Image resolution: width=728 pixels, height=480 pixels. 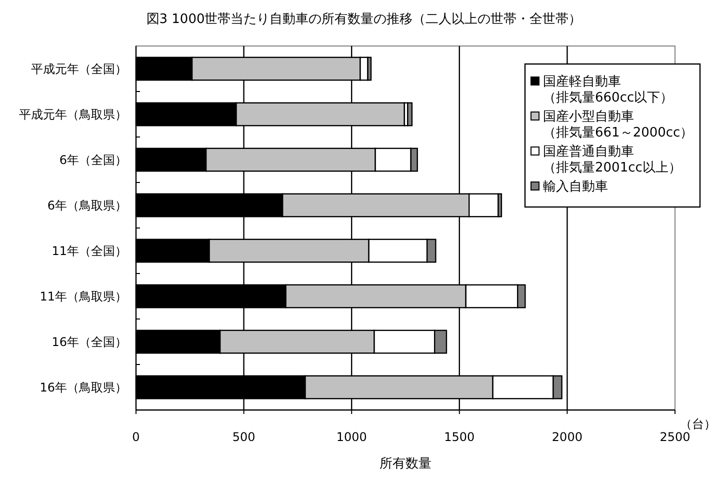 I want to click on y-tick-label: 6年（全国）, so click(x=93, y=159).